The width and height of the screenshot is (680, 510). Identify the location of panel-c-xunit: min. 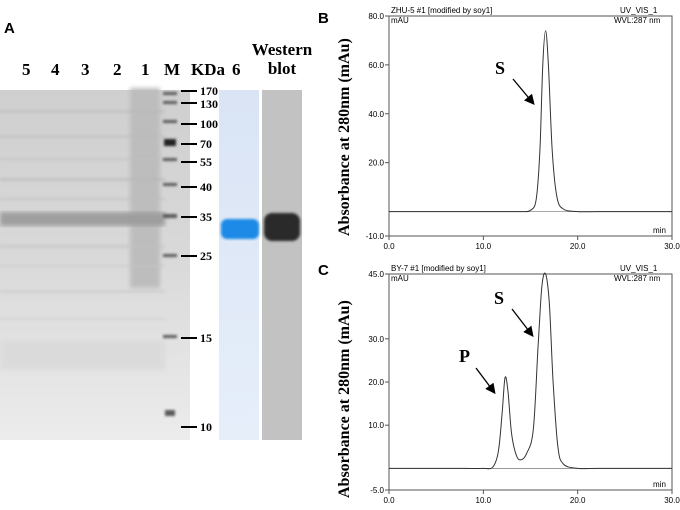
(659, 484).